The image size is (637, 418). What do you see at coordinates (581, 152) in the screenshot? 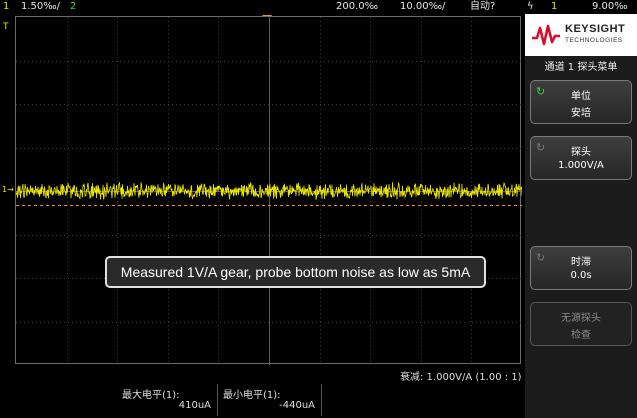
I see `softkey-probe-label: 探头` at bounding box center [581, 152].